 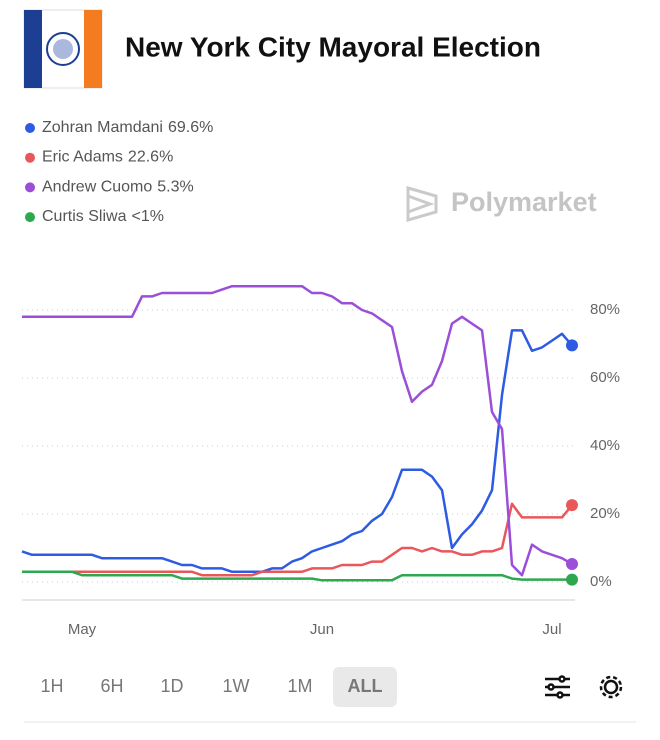 I want to click on y-tick-label: 60%, so click(x=605, y=377).